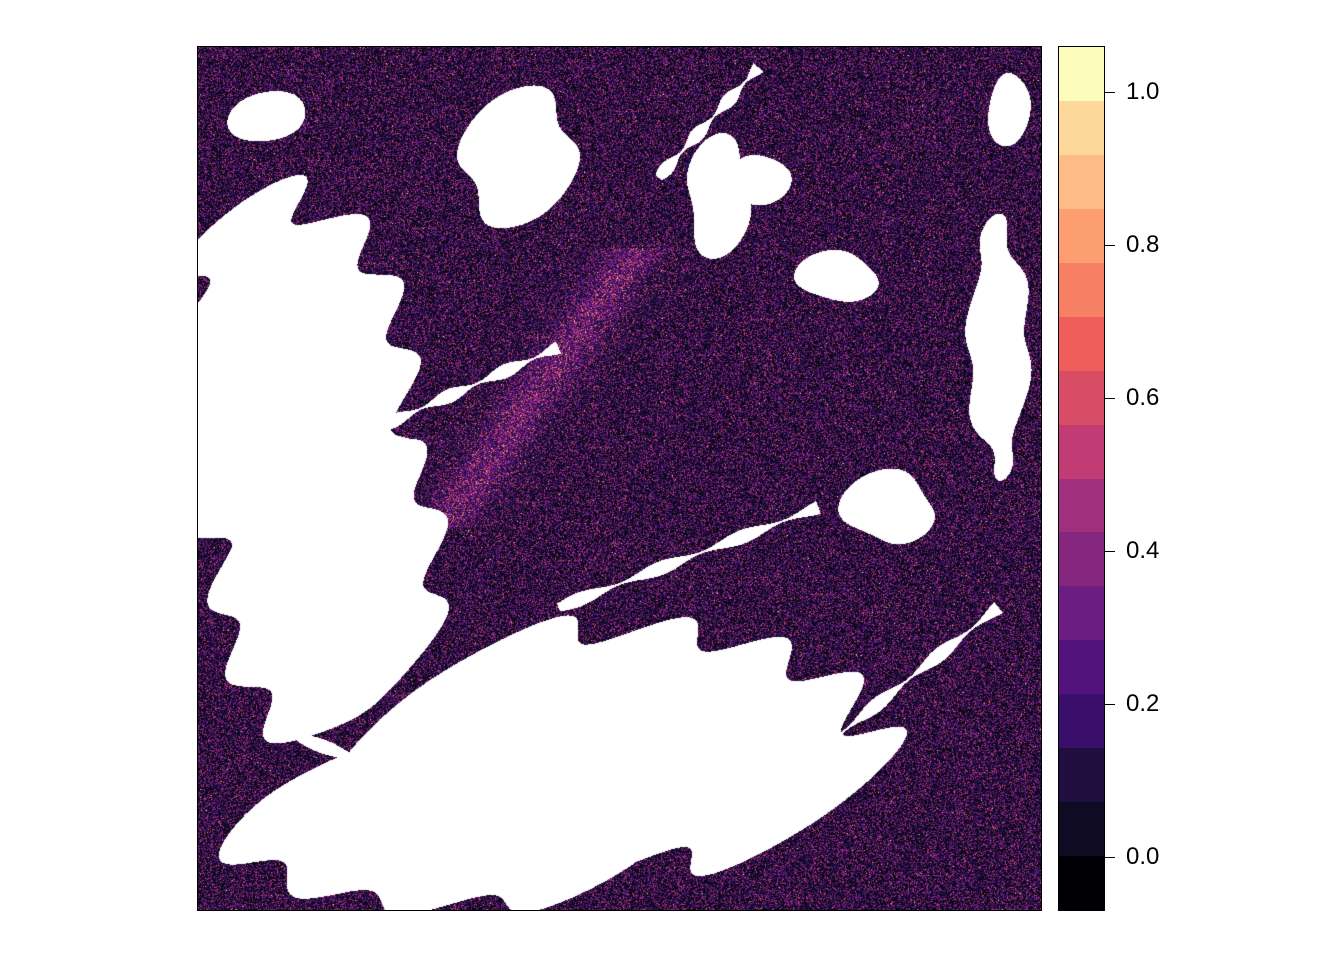  I want to click on legend-tick-label: 0.0, so click(1143, 857).